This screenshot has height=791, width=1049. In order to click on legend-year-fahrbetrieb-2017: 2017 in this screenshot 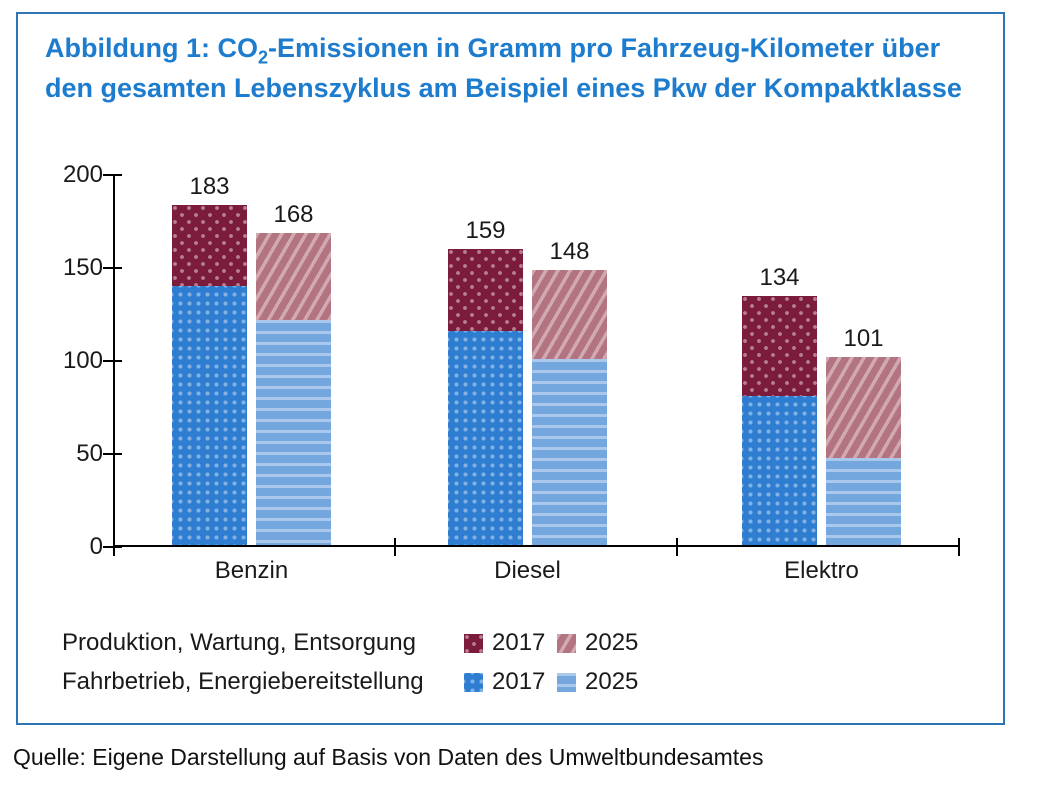, I will do `click(519, 681)`.